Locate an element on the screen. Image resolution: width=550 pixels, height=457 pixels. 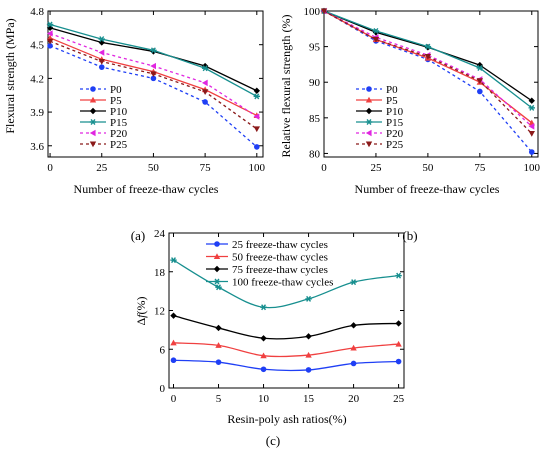
panel-label: (b) is located at coordinates (409, 235).